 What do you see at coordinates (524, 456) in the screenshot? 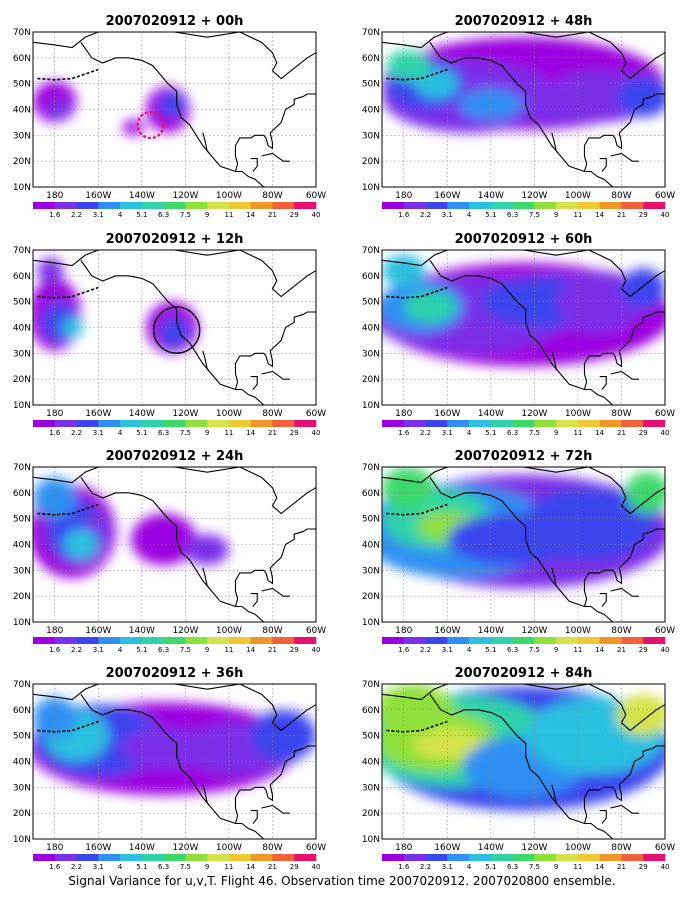
I see `panel-title: 2007020912 + 72h` at bounding box center [524, 456].